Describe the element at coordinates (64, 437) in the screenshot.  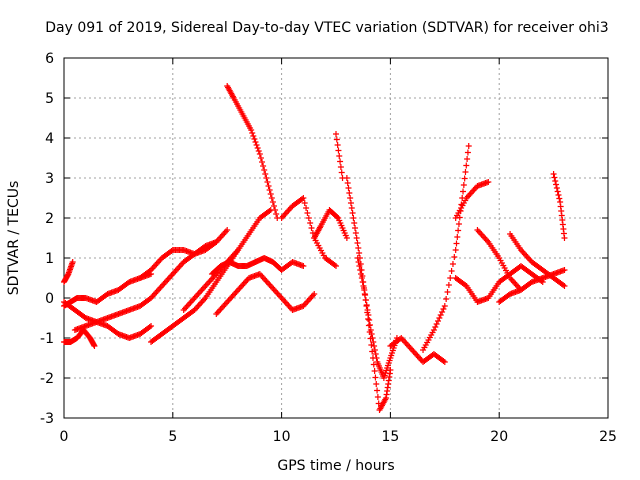
I see `x-tick-label: 0` at that location.